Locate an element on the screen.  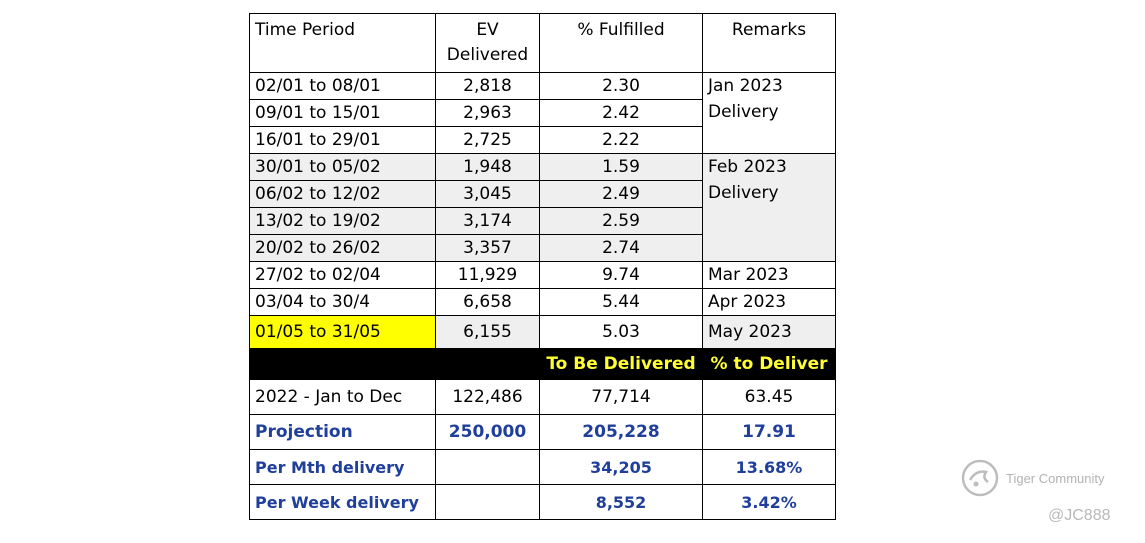
ev-cell: 6,155 is located at coordinates (487, 332).